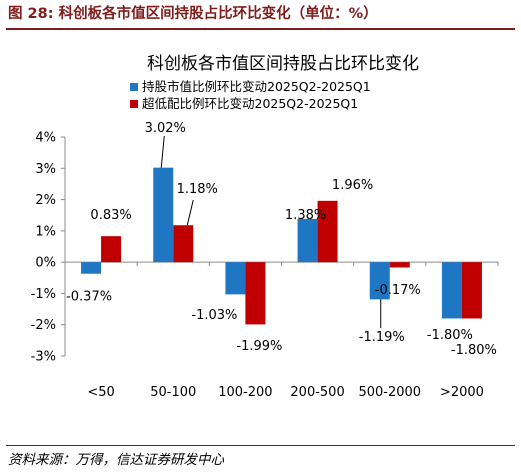 This screenshot has width=521, height=472. What do you see at coordinates (398, 290) in the screenshot?
I see `data-label-series2-4: -0.17%` at bounding box center [398, 290].